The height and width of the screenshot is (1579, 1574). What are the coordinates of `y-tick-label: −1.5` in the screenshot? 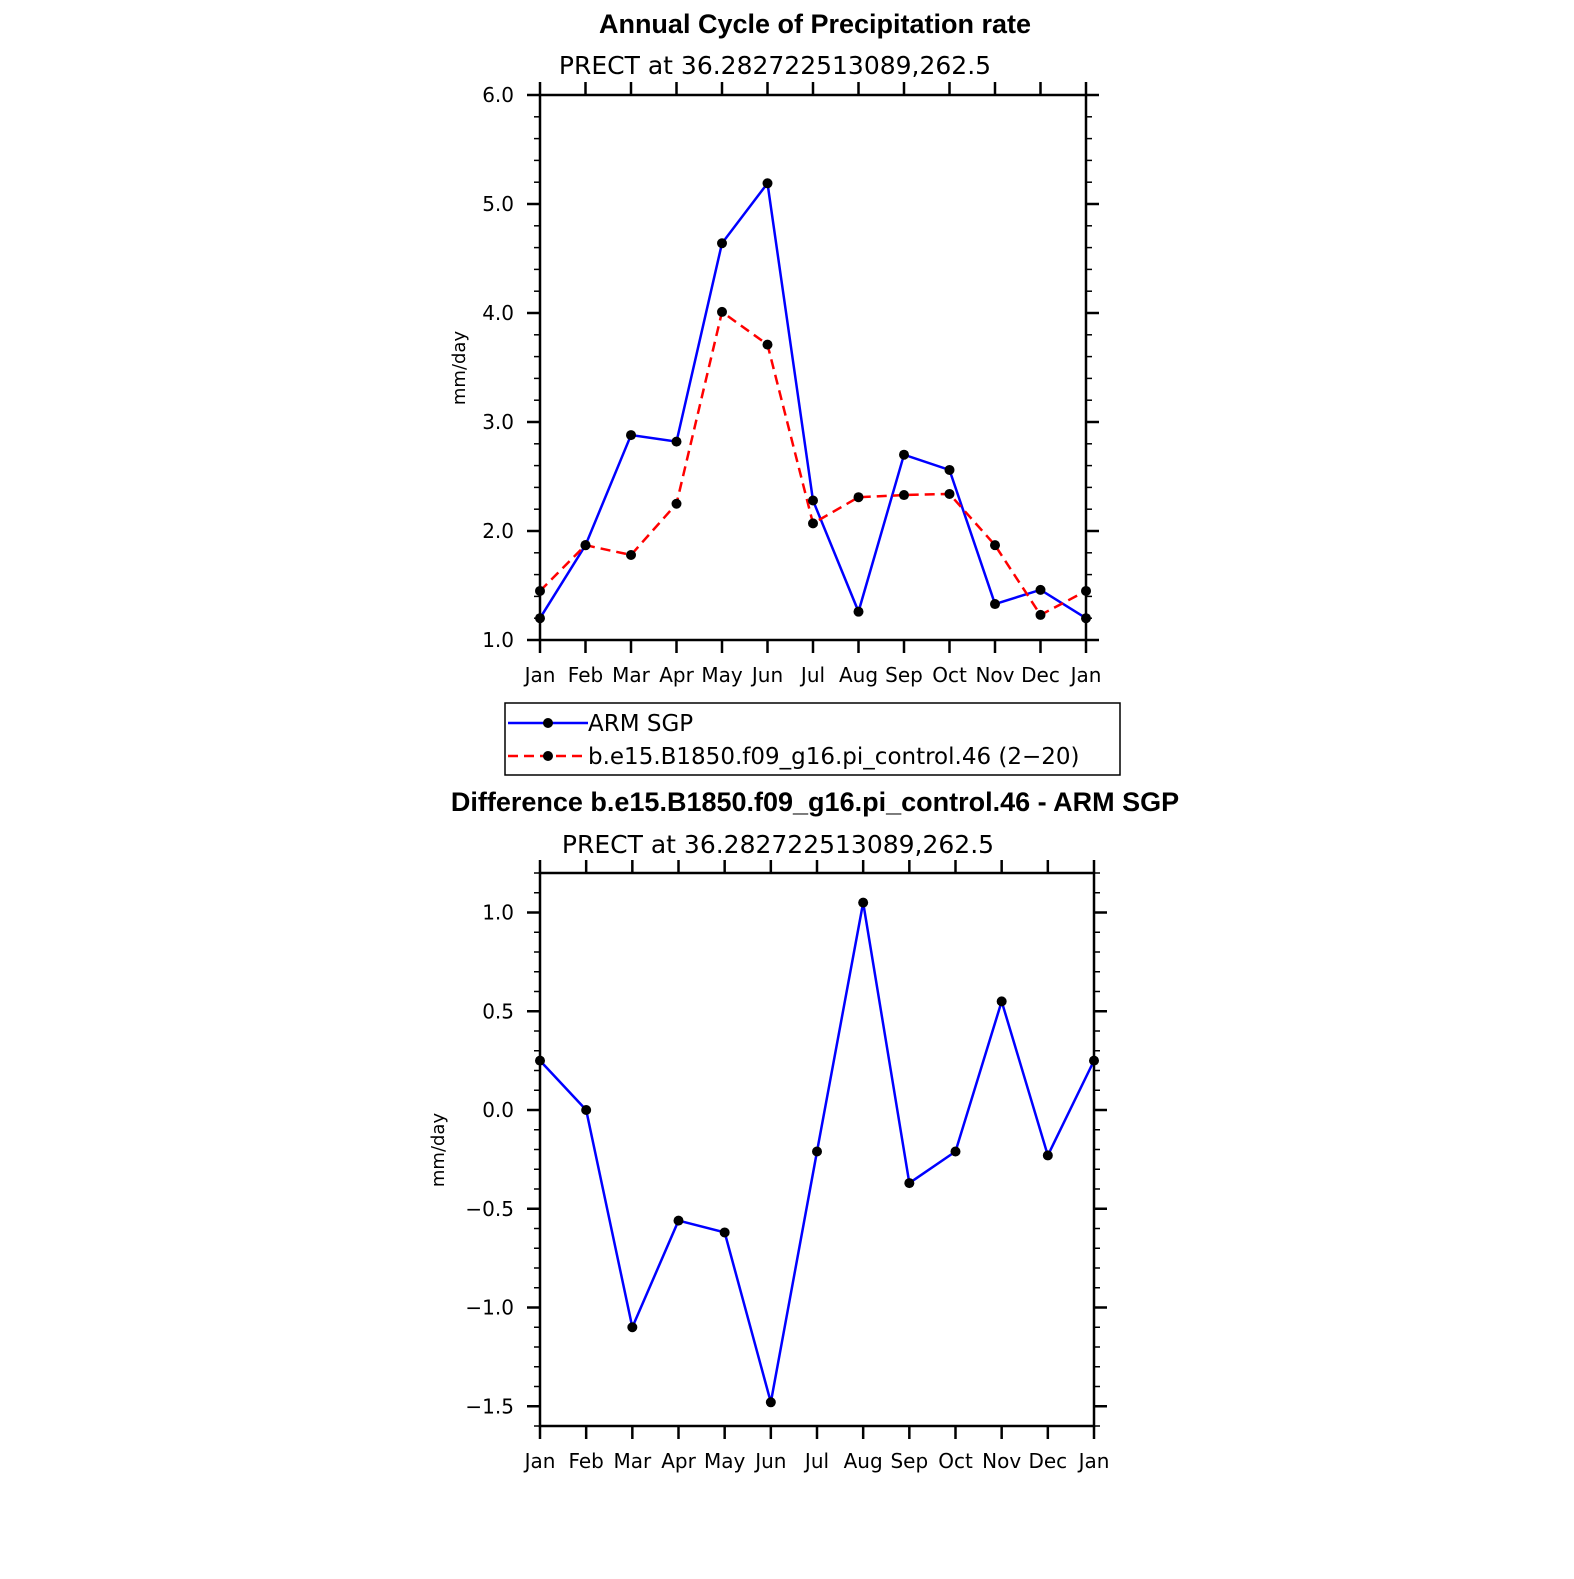 It's located at (489, 1406).